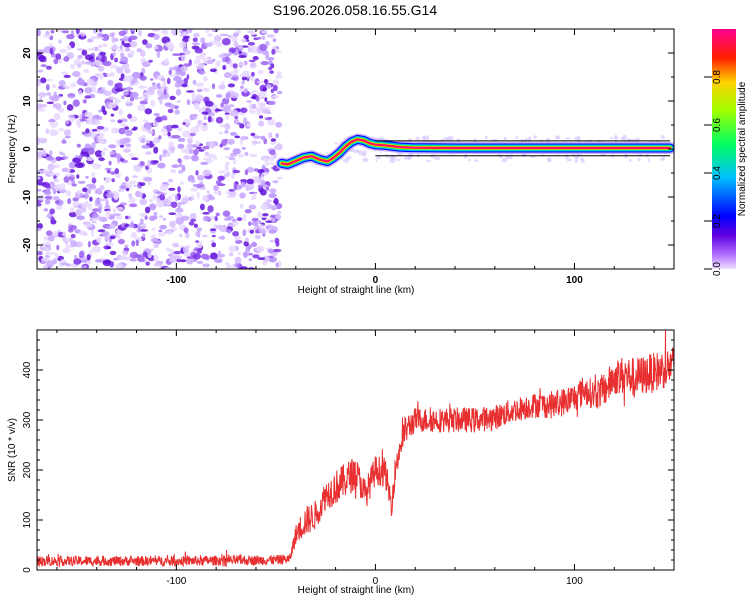 Image resolution: width=750 pixels, height=600 pixels. Describe the element at coordinates (27, 53) in the screenshot. I see `y-tick-label: 20` at that location.